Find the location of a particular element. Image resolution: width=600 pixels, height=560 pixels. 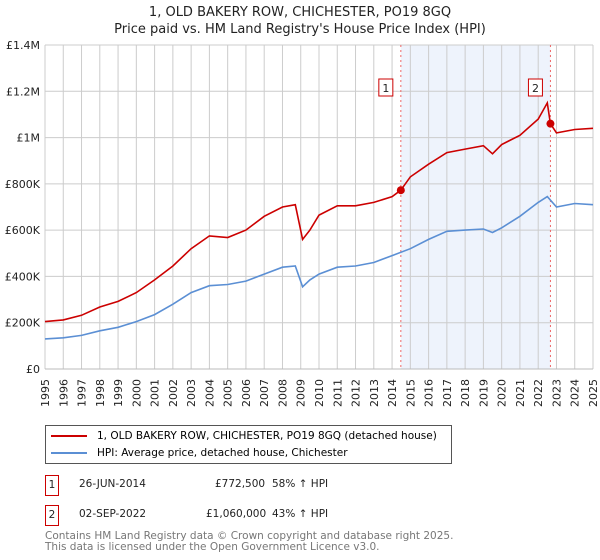

x-tick-label: 2009 is located at coordinates (301, 393).